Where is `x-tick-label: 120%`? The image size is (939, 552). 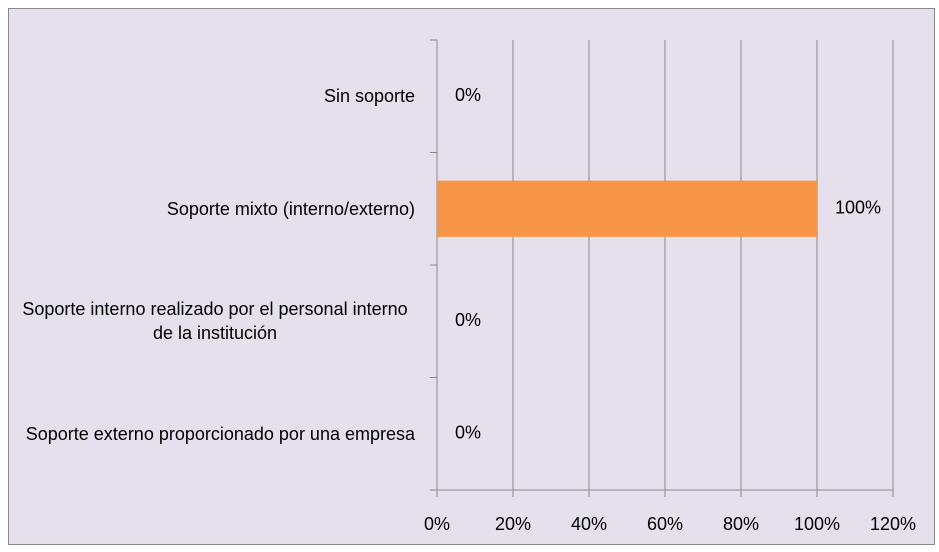
x-tick-label: 120% is located at coordinates (893, 524).